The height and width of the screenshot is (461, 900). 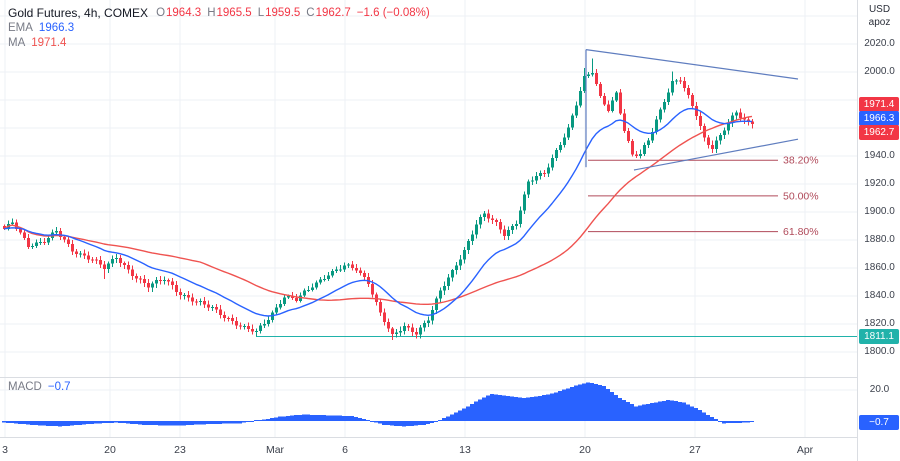 I want to click on price-tick-label: 1860.0, so click(x=879, y=267).